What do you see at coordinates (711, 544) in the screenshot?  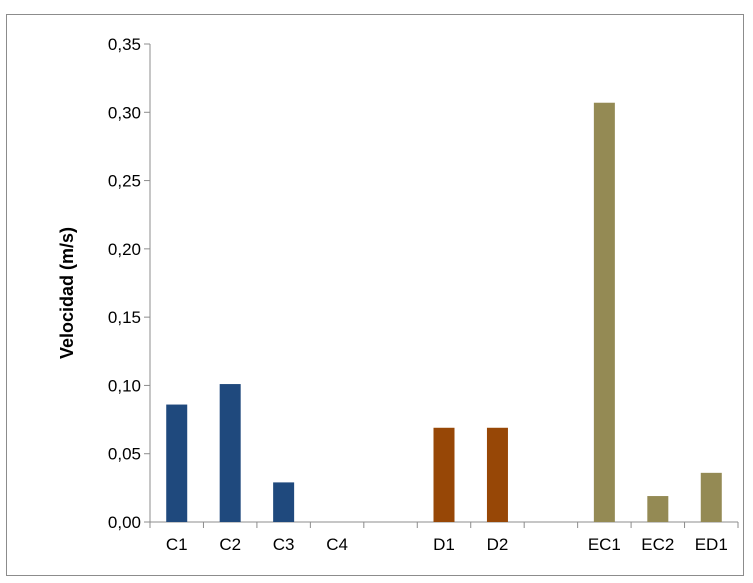 I see `x-tick-label: ED1` at bounding box center [711, 544].